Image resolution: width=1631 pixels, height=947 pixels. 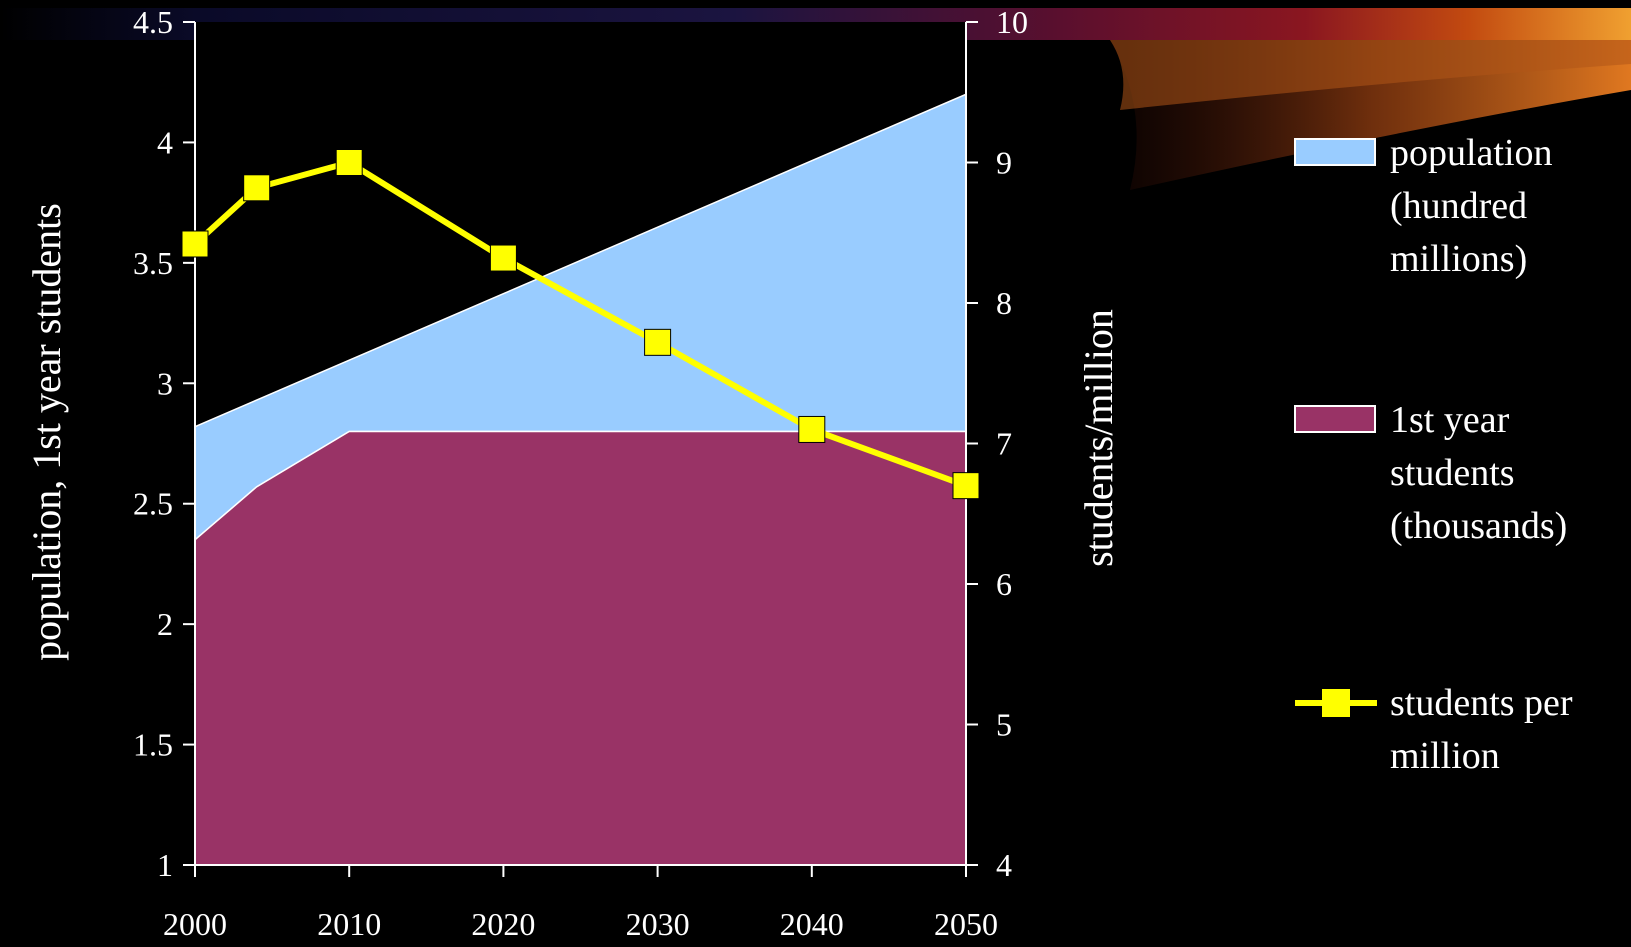 I want to click on legend-label: population, so click(x=1471, y=153).